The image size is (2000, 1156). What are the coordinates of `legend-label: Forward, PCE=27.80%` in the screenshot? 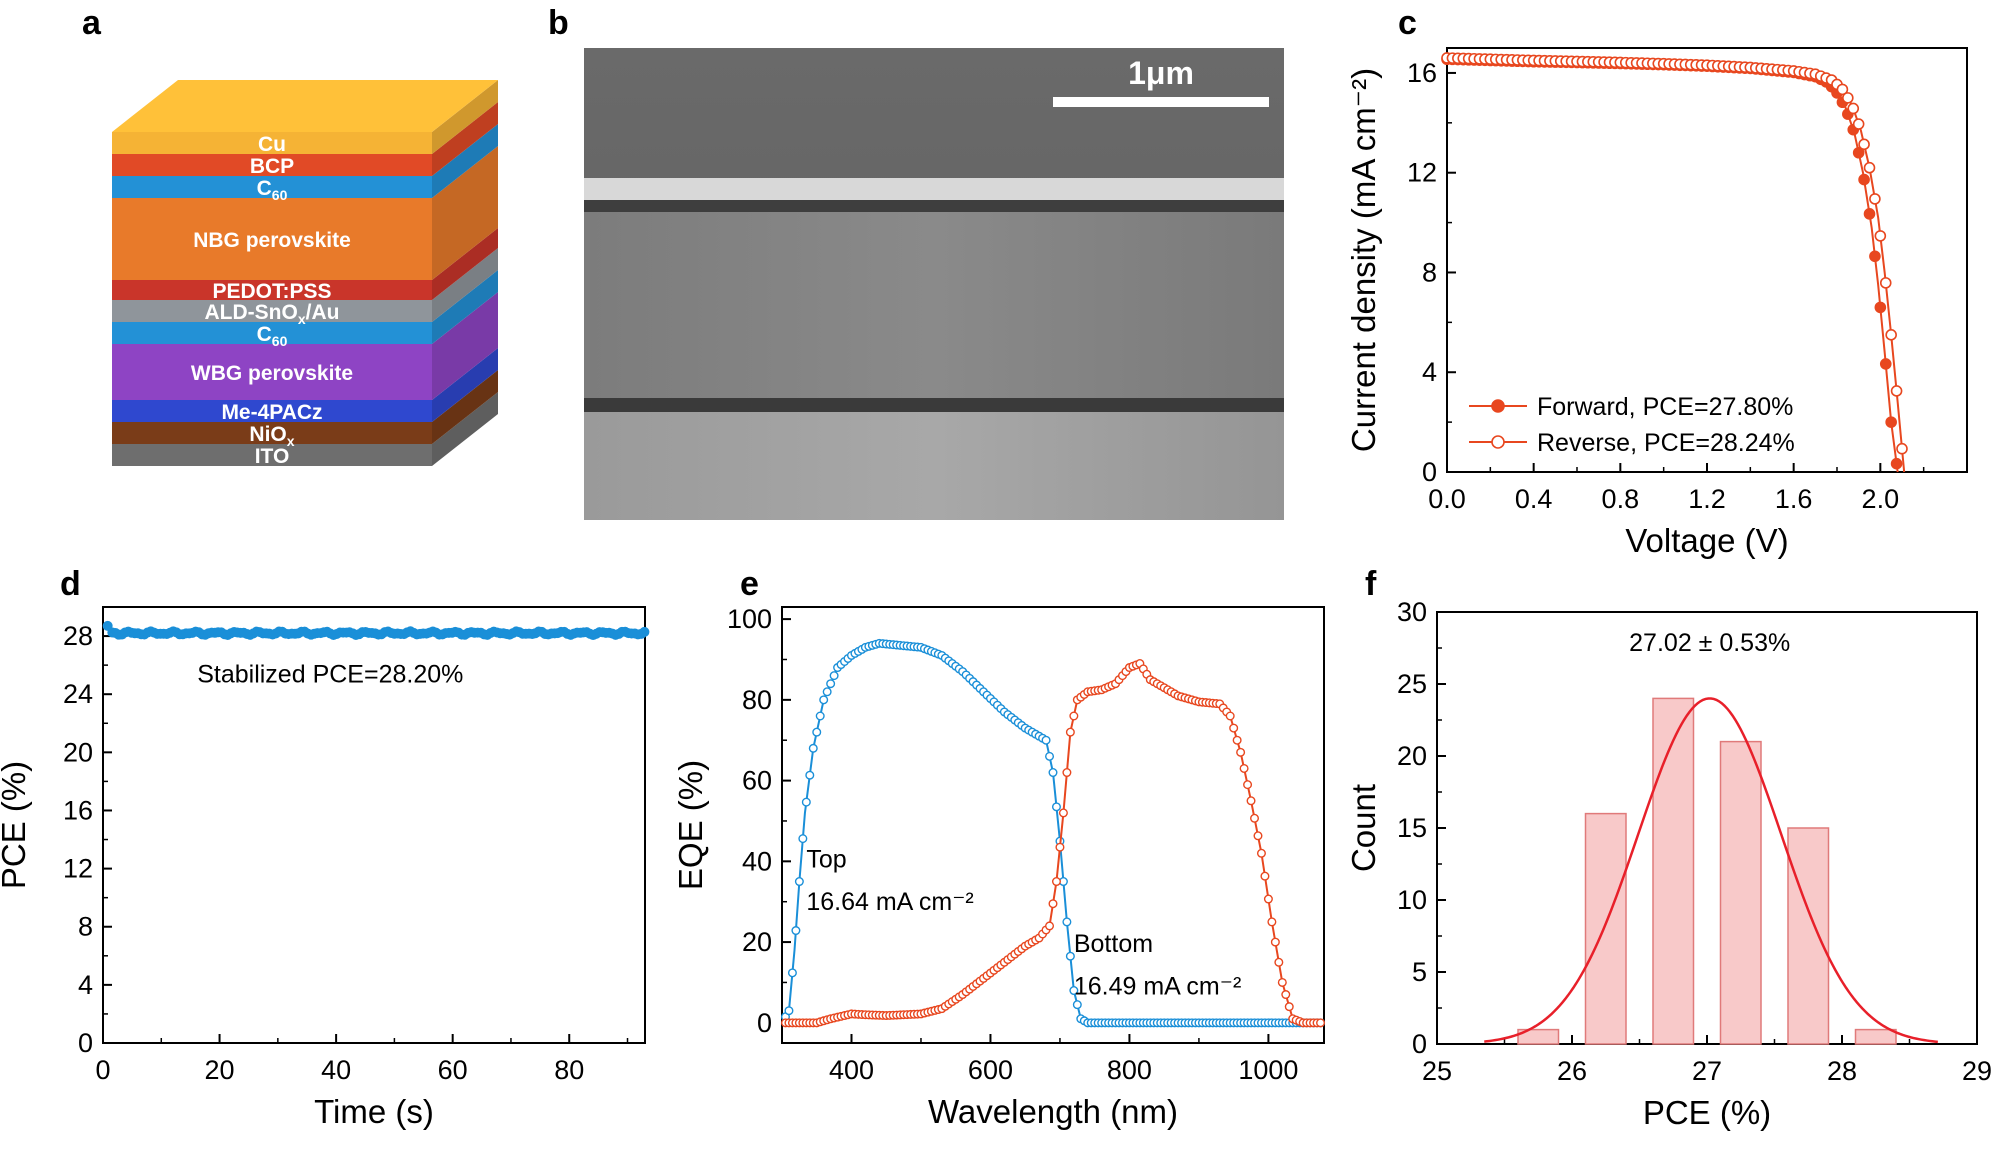 It's located at (1665, 407).